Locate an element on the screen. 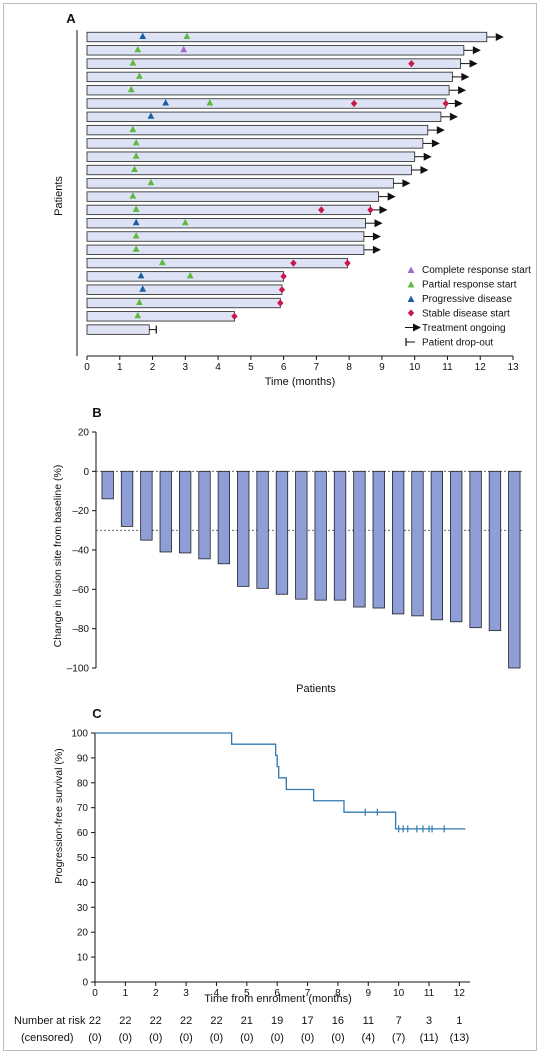 The width and height of the screenshot is (540, 1054). panel-c-x-tick-label: 11 is located at coordinates (429, 993).